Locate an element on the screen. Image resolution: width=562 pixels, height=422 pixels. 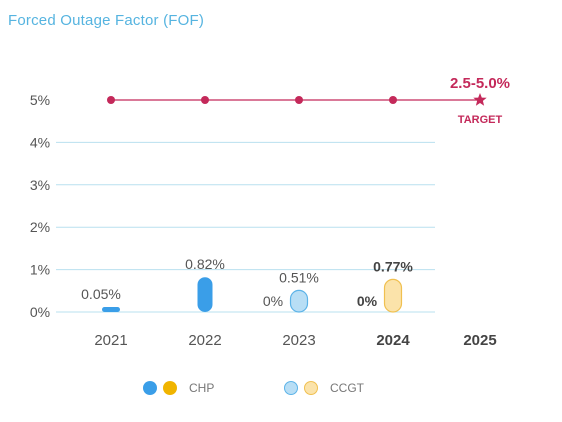
y-tick-label: 3% is located at coordinates (40, 185).